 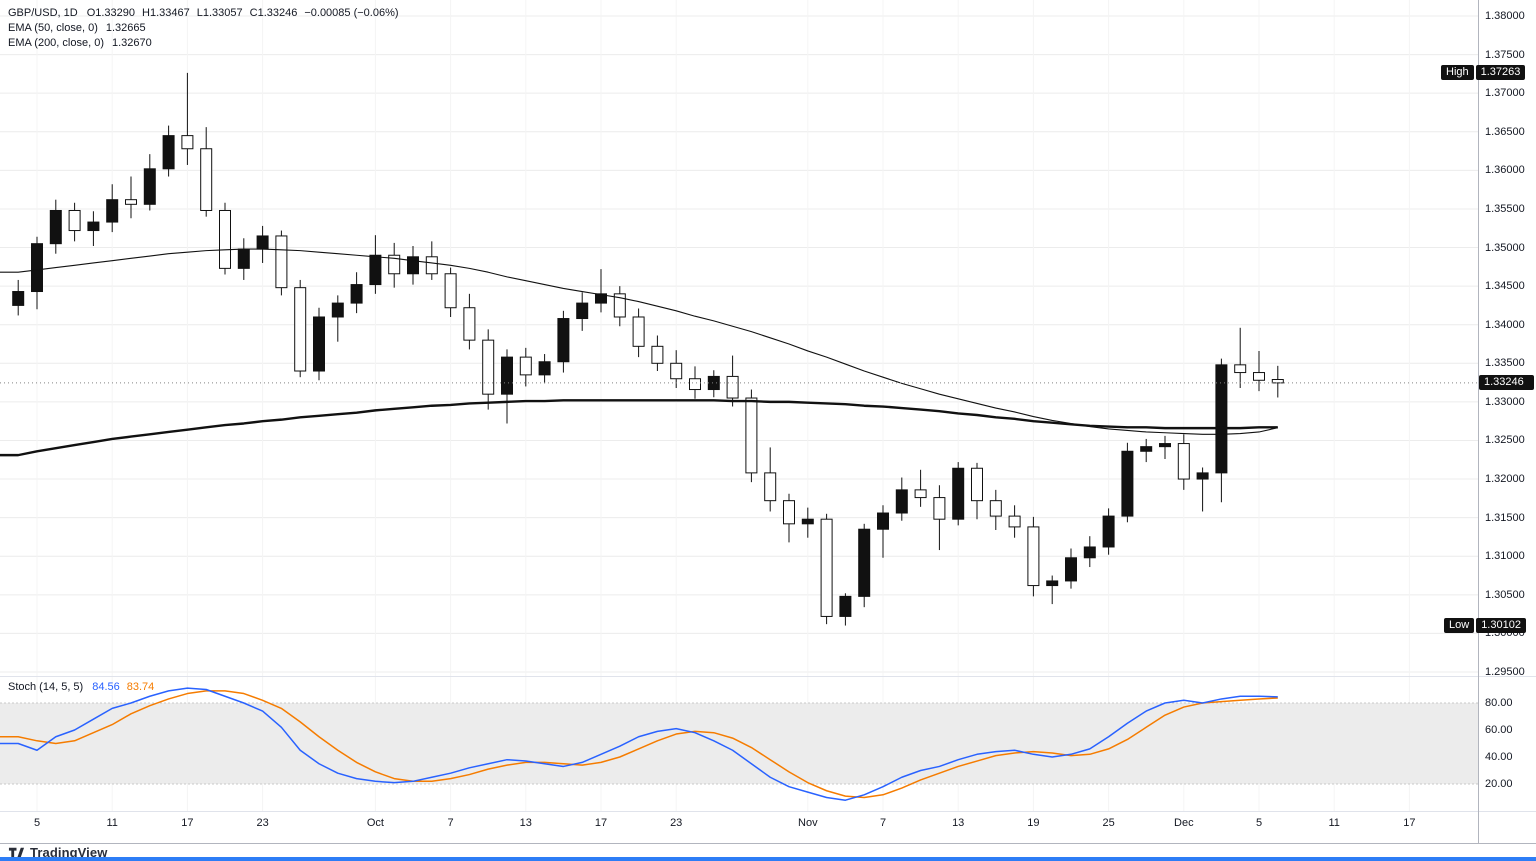 I want to click on time-axis-label: 25, so click(x=1108, y=823).